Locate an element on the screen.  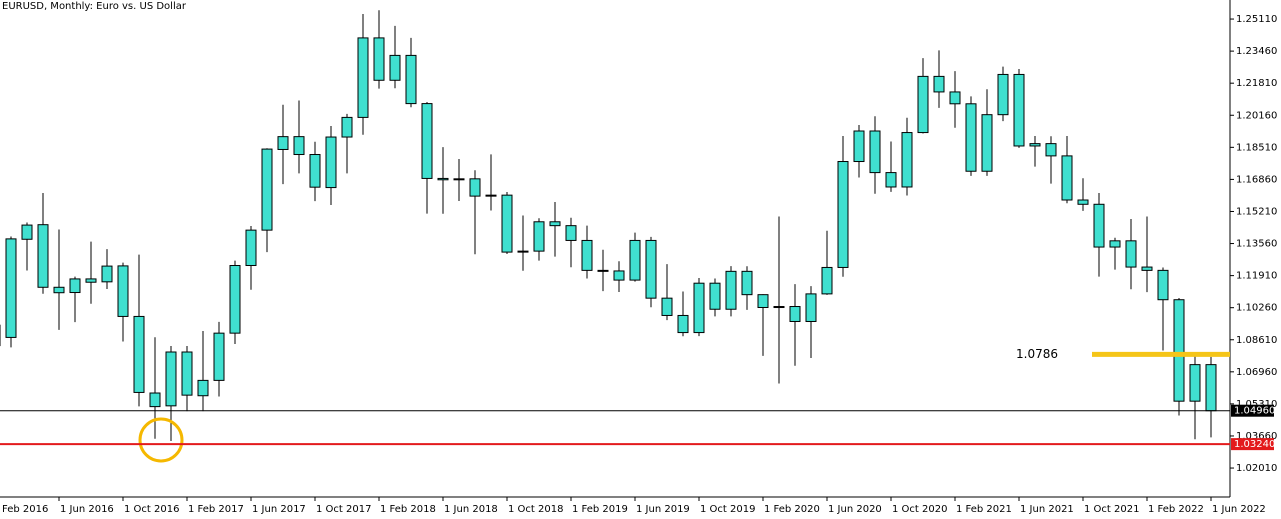
y-tick-label: 1.21810 is located at coordinates (1256, 83).